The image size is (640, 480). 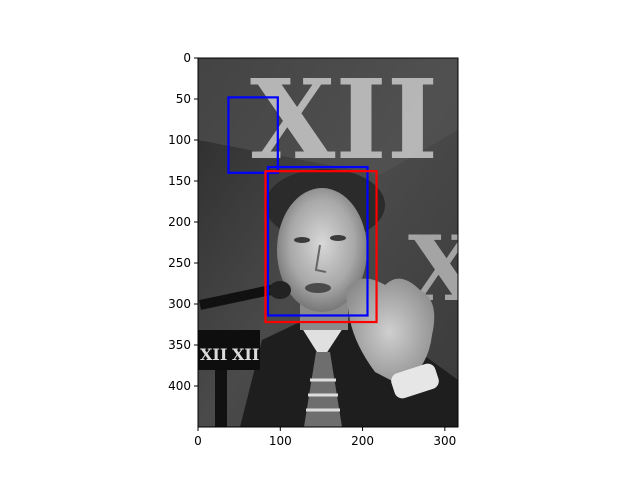 I want to click on x-tick-label: 200, so click(x=362, y=441).